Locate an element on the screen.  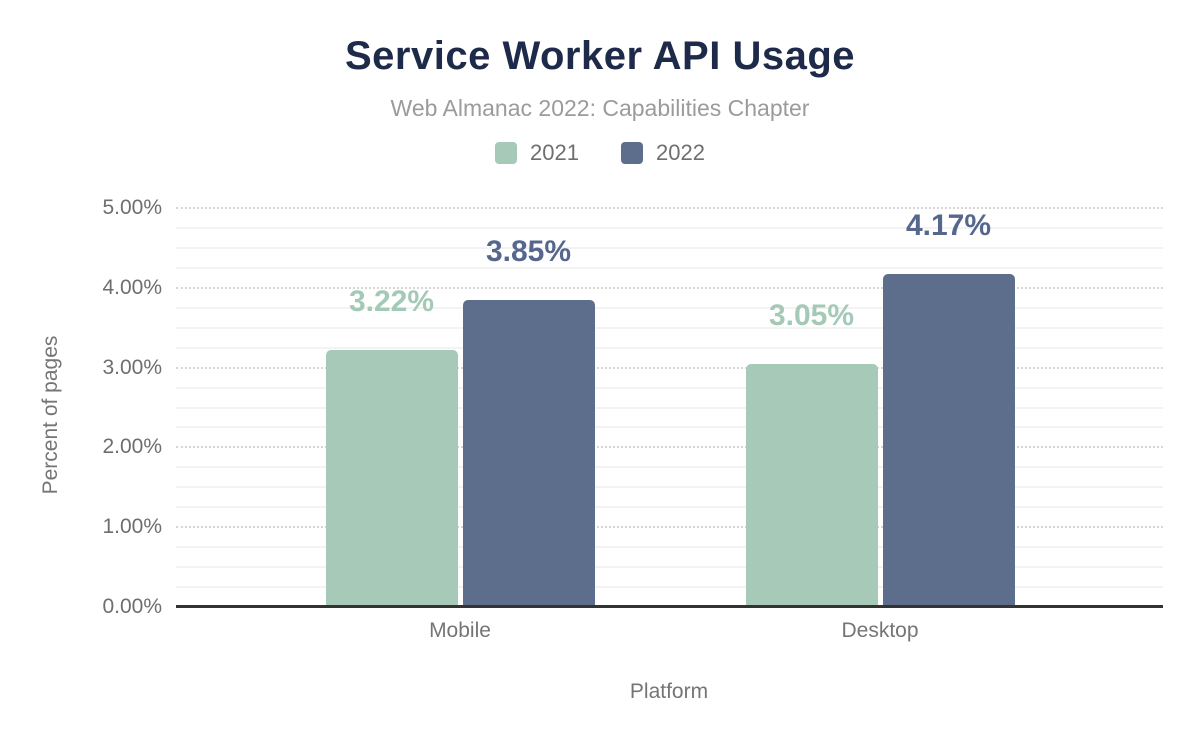
x-axis-baseline is located at coordinates (669, 606).